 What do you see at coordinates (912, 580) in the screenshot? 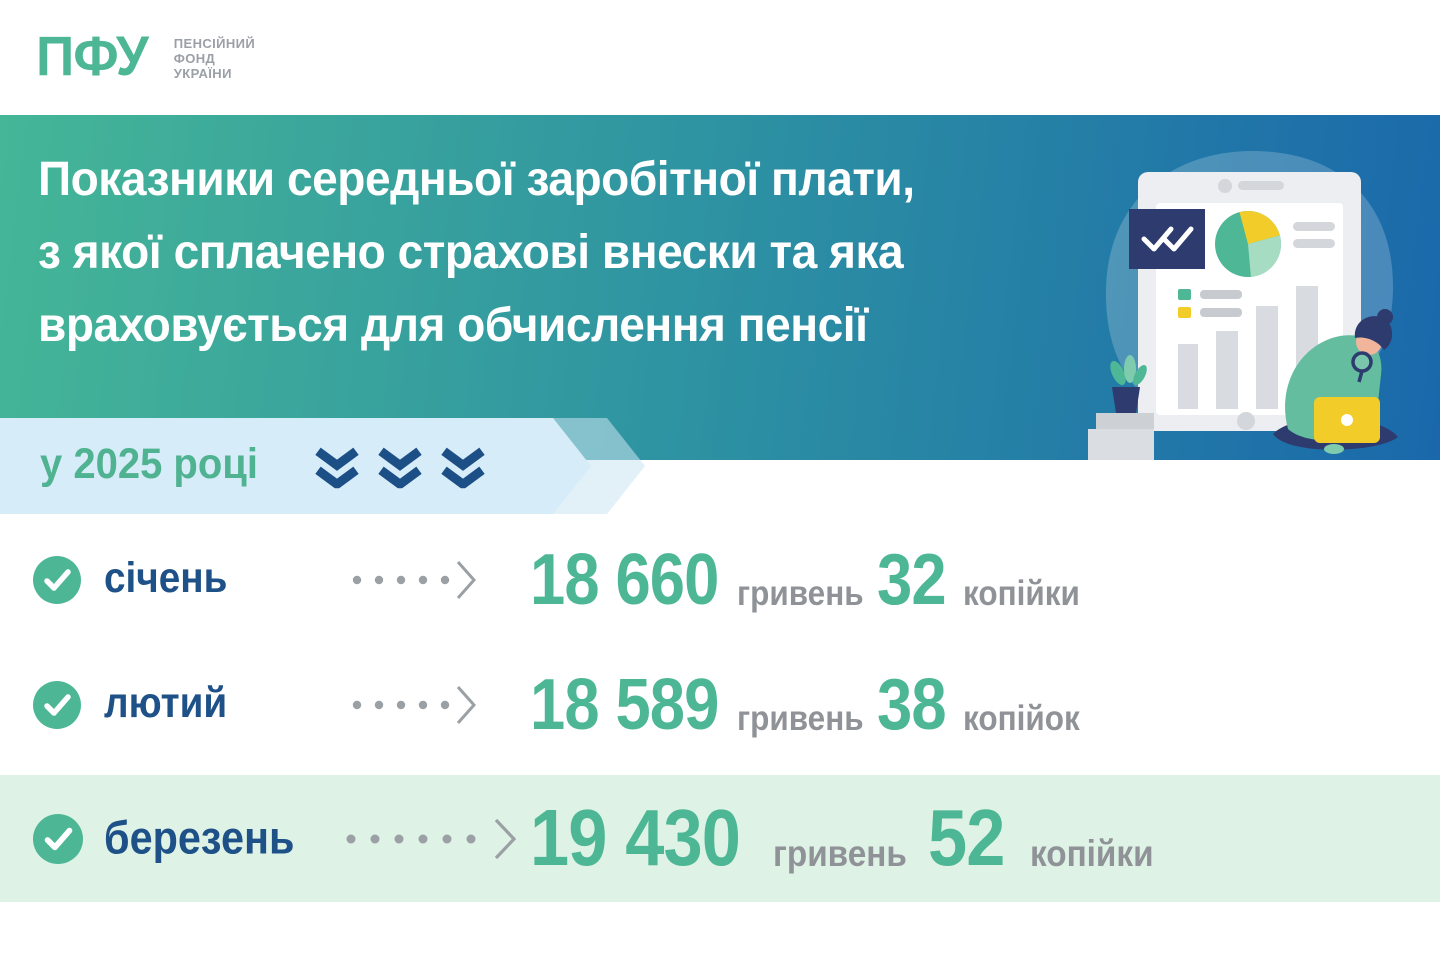
I see `kopiyky-amount: 32` at bounding box center [912, 580].